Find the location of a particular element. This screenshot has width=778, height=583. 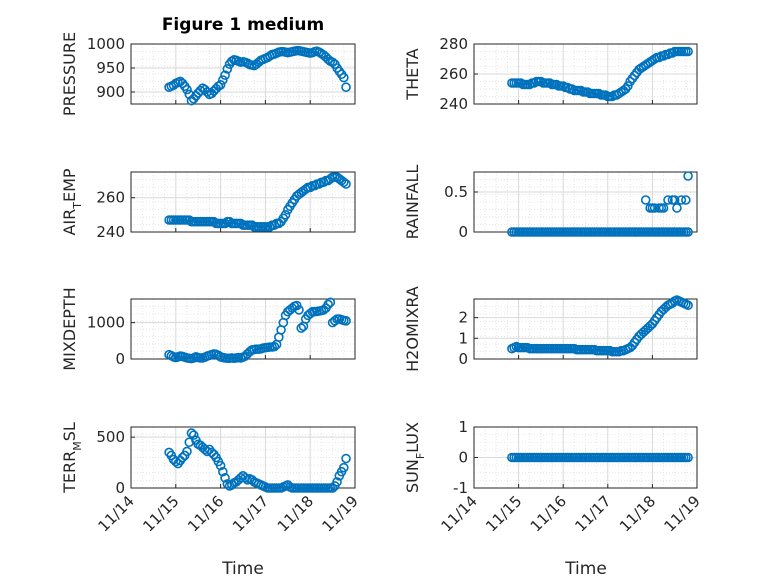

y-axis-label: H2OMIXRA is located at coordinates (412, 329).